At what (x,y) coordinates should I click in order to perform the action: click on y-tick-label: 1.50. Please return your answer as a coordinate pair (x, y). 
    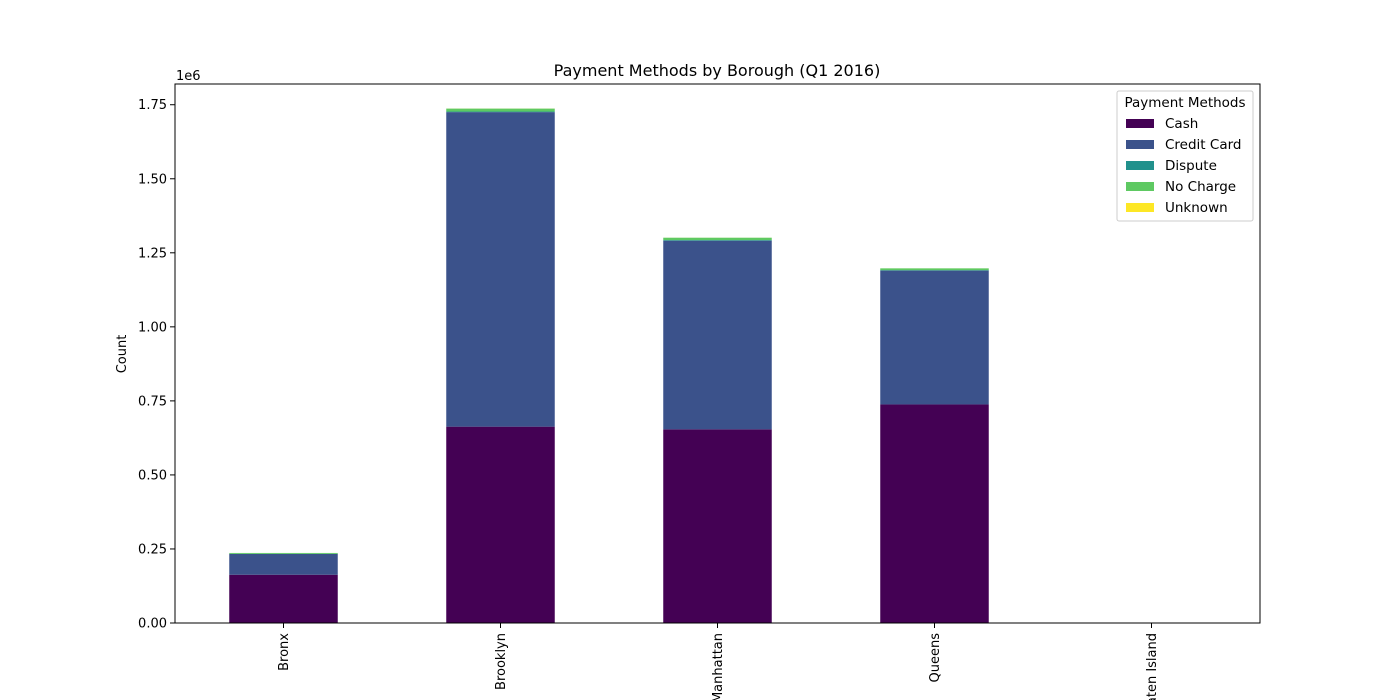
    Looking at the image, I should click on (152, 179).